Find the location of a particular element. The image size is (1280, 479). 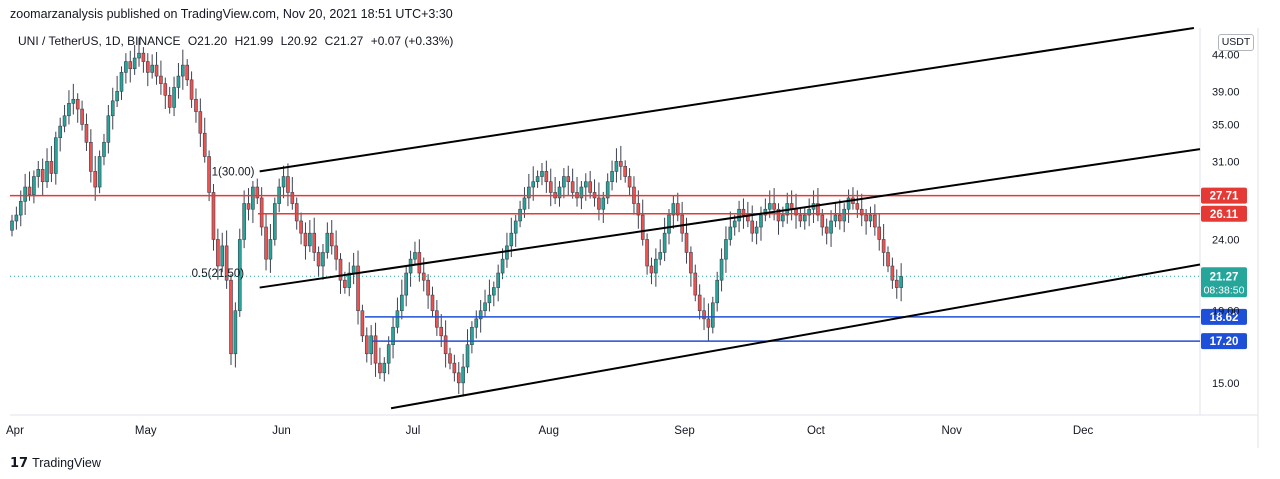

ohlc-open: O21.20 is located at coordinates (207, 41).